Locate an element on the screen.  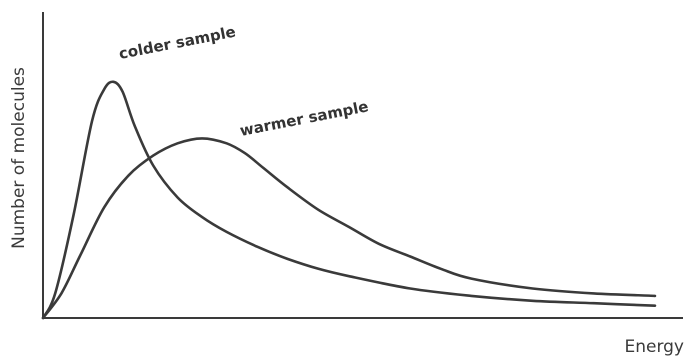
y-axis-label: Number of molecules is located at coordinates (19, 158).